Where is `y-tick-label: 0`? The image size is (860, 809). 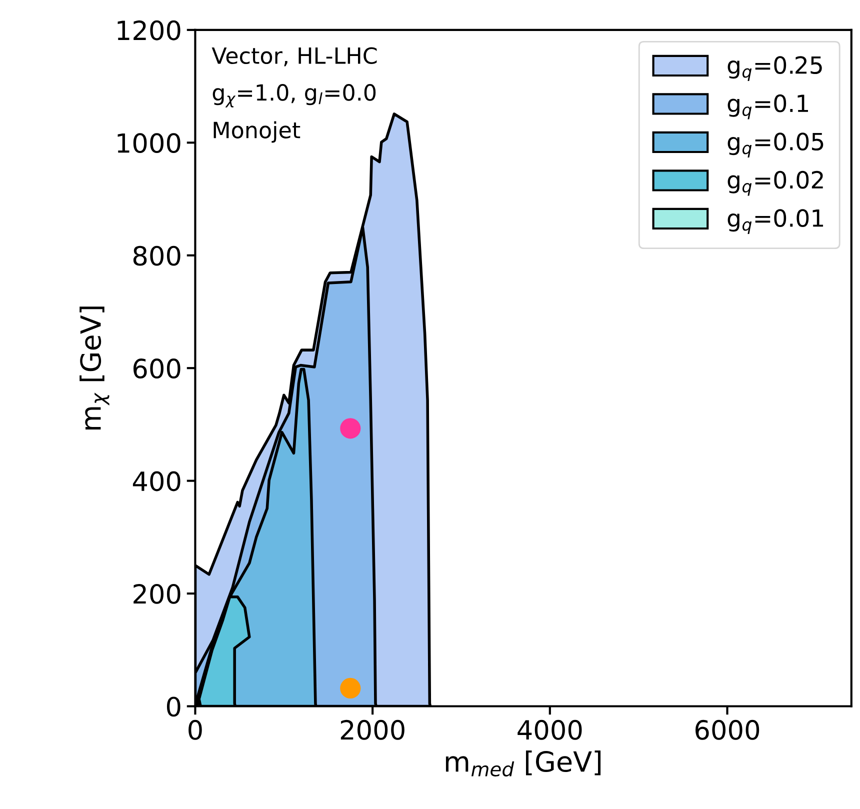 y-tick-label: 0 is located at coordinates (173, 706).